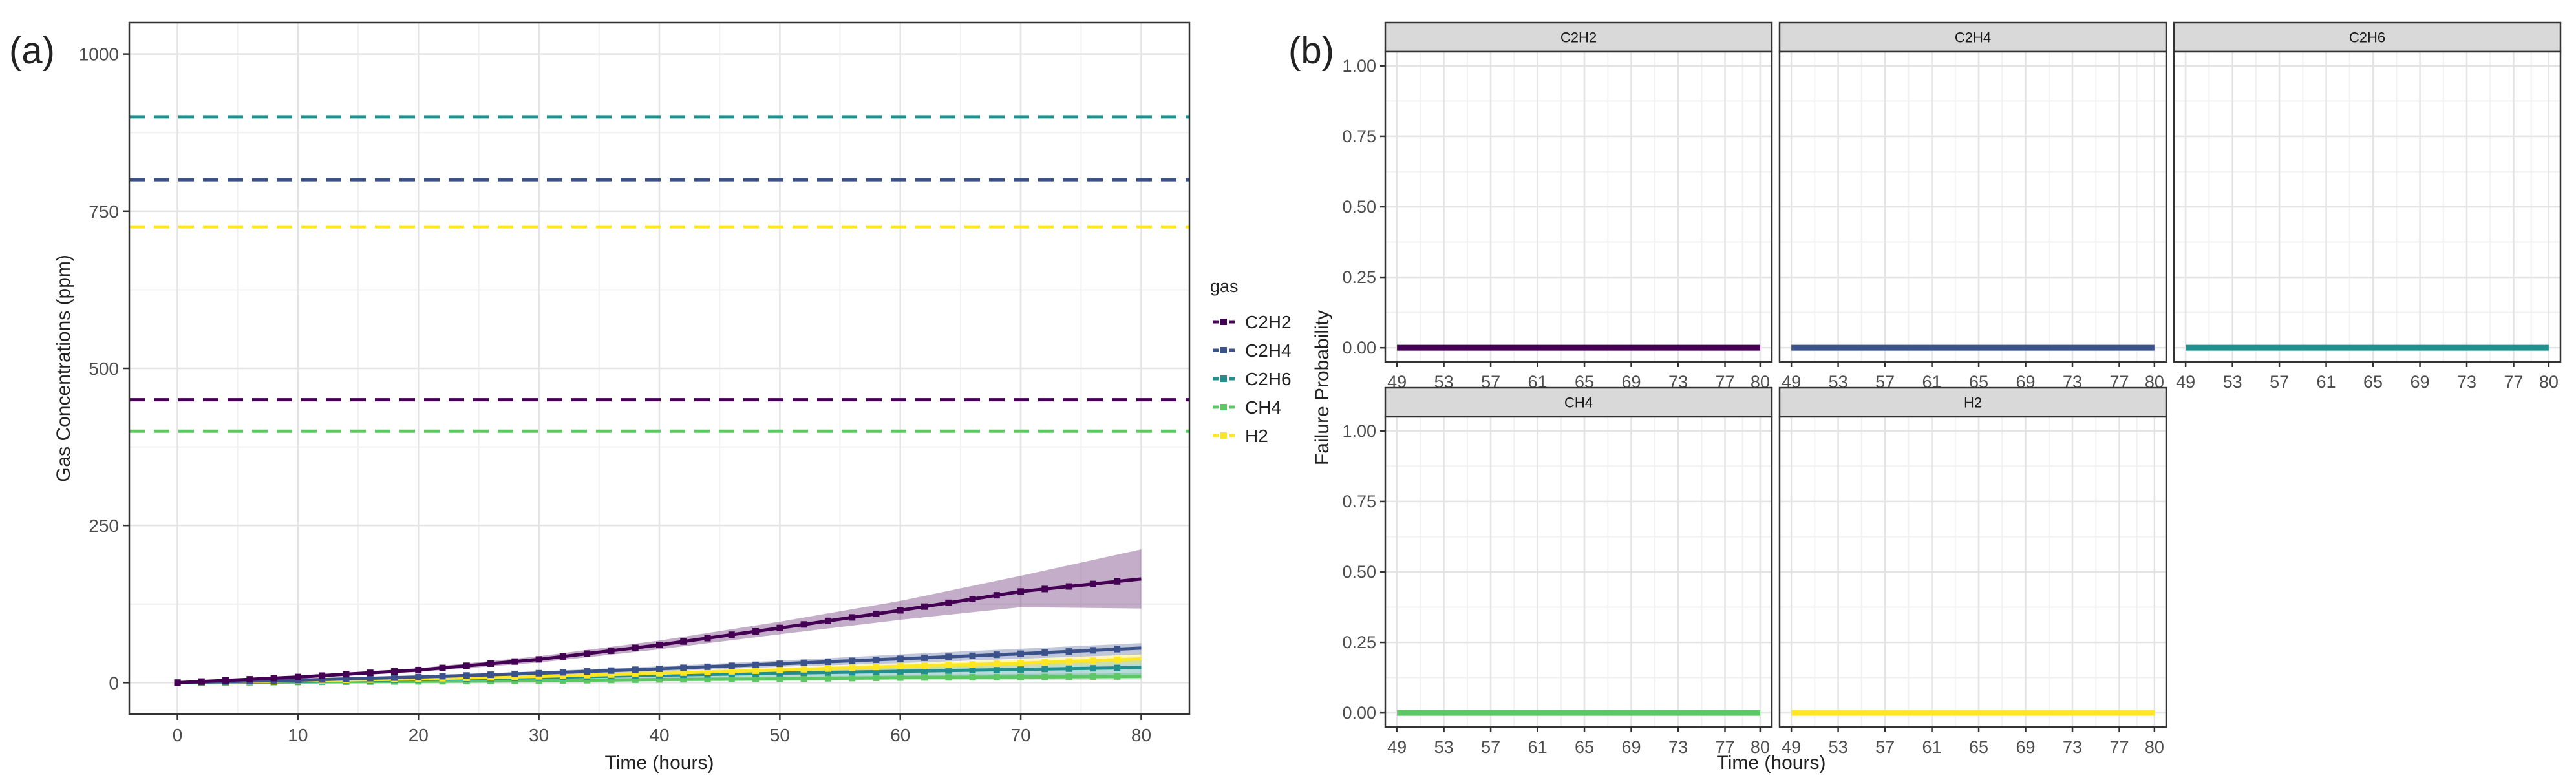 The width and height of the screenshot is (2576, 780). Describe the element at coordinates (1359, 642) in the screenshot. I see `y-tick-label: 0.25` at that location.